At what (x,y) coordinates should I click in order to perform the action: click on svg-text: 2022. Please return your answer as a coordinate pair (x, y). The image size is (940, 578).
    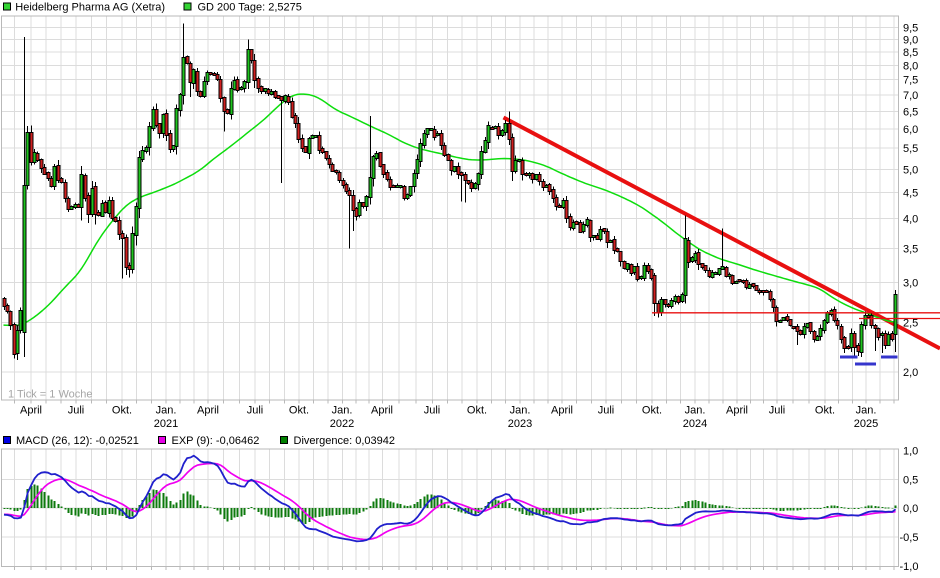
    Looking at the image, I should click on (342, 424).